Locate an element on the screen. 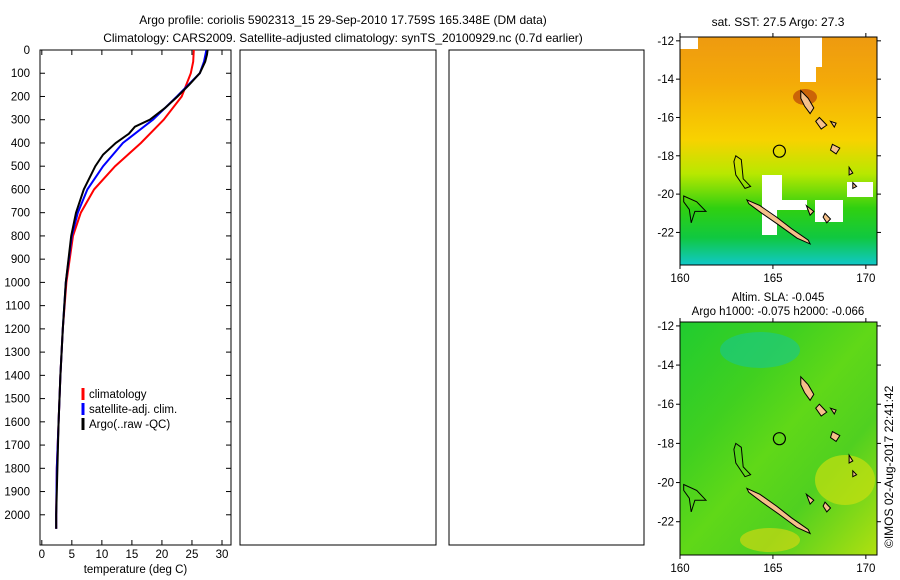  y-tick-label: 1400 is located at coordinates (17, 376).